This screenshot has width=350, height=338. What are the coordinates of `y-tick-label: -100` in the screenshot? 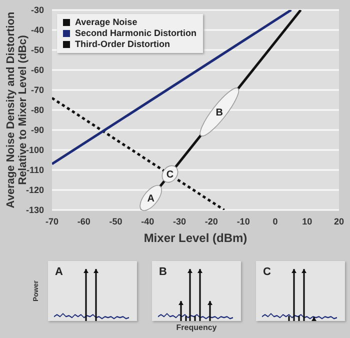 It's located at (35, 150).